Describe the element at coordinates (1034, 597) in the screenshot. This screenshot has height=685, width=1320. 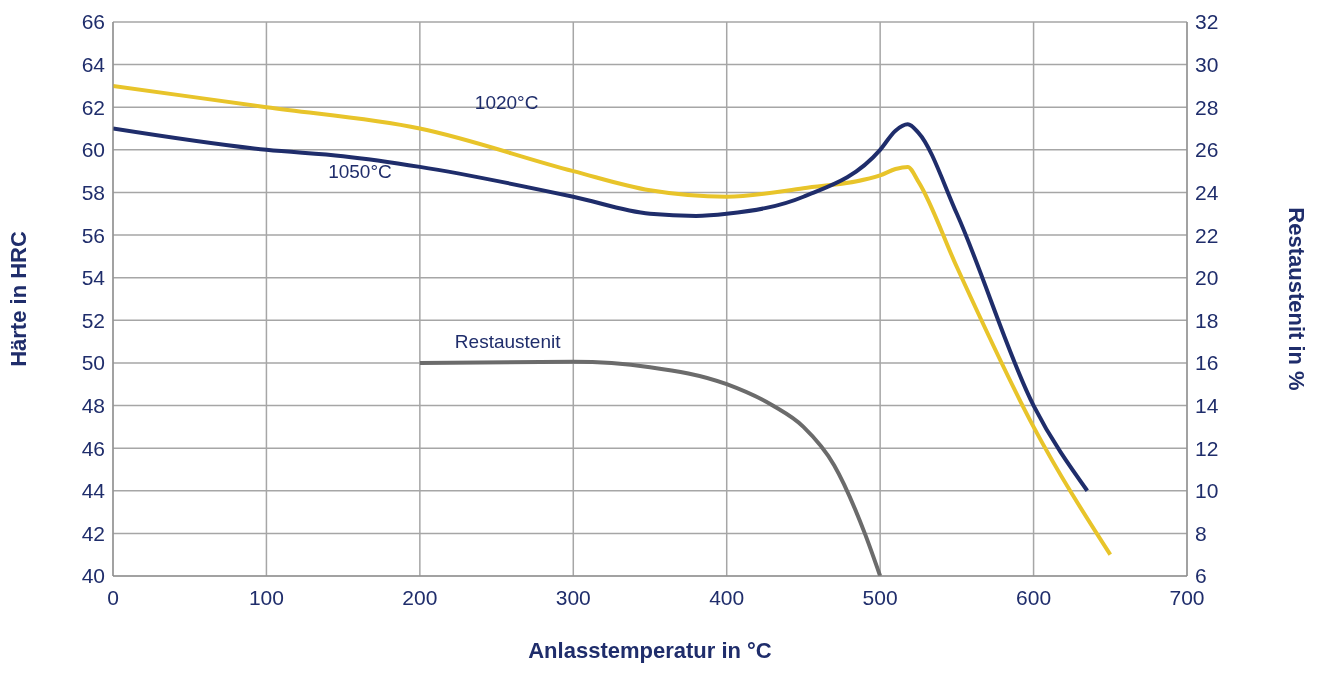
I see `x-tick-label: 600` at that location.